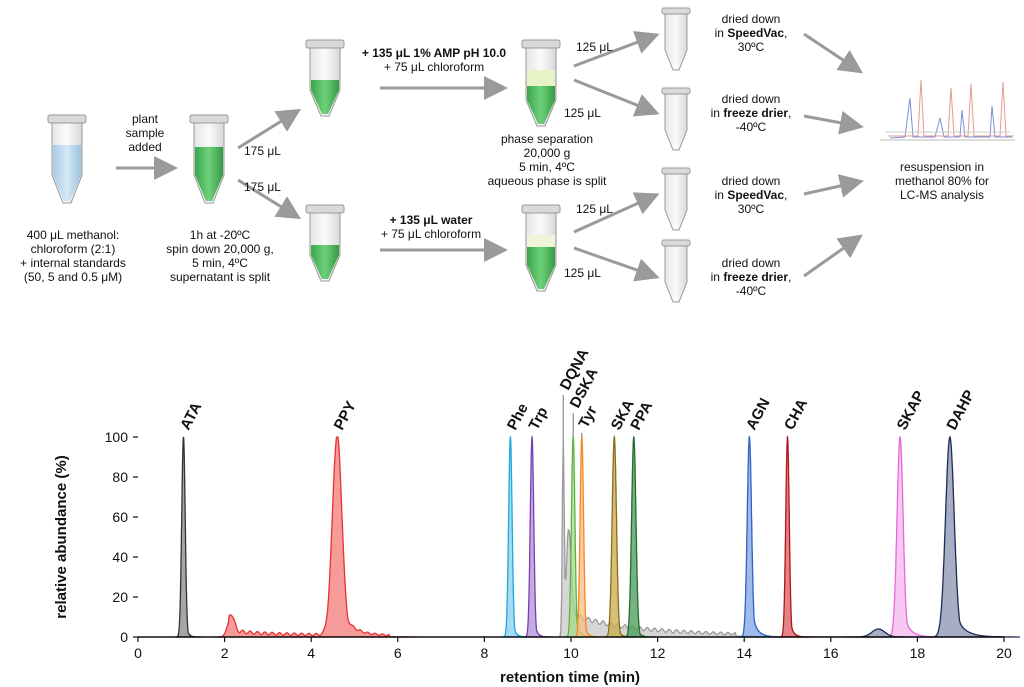 Image resolution: width=1024 pixels, height=687 pixels. I want to click on split-volume-bottom: 175 μL, so click(262, 187).